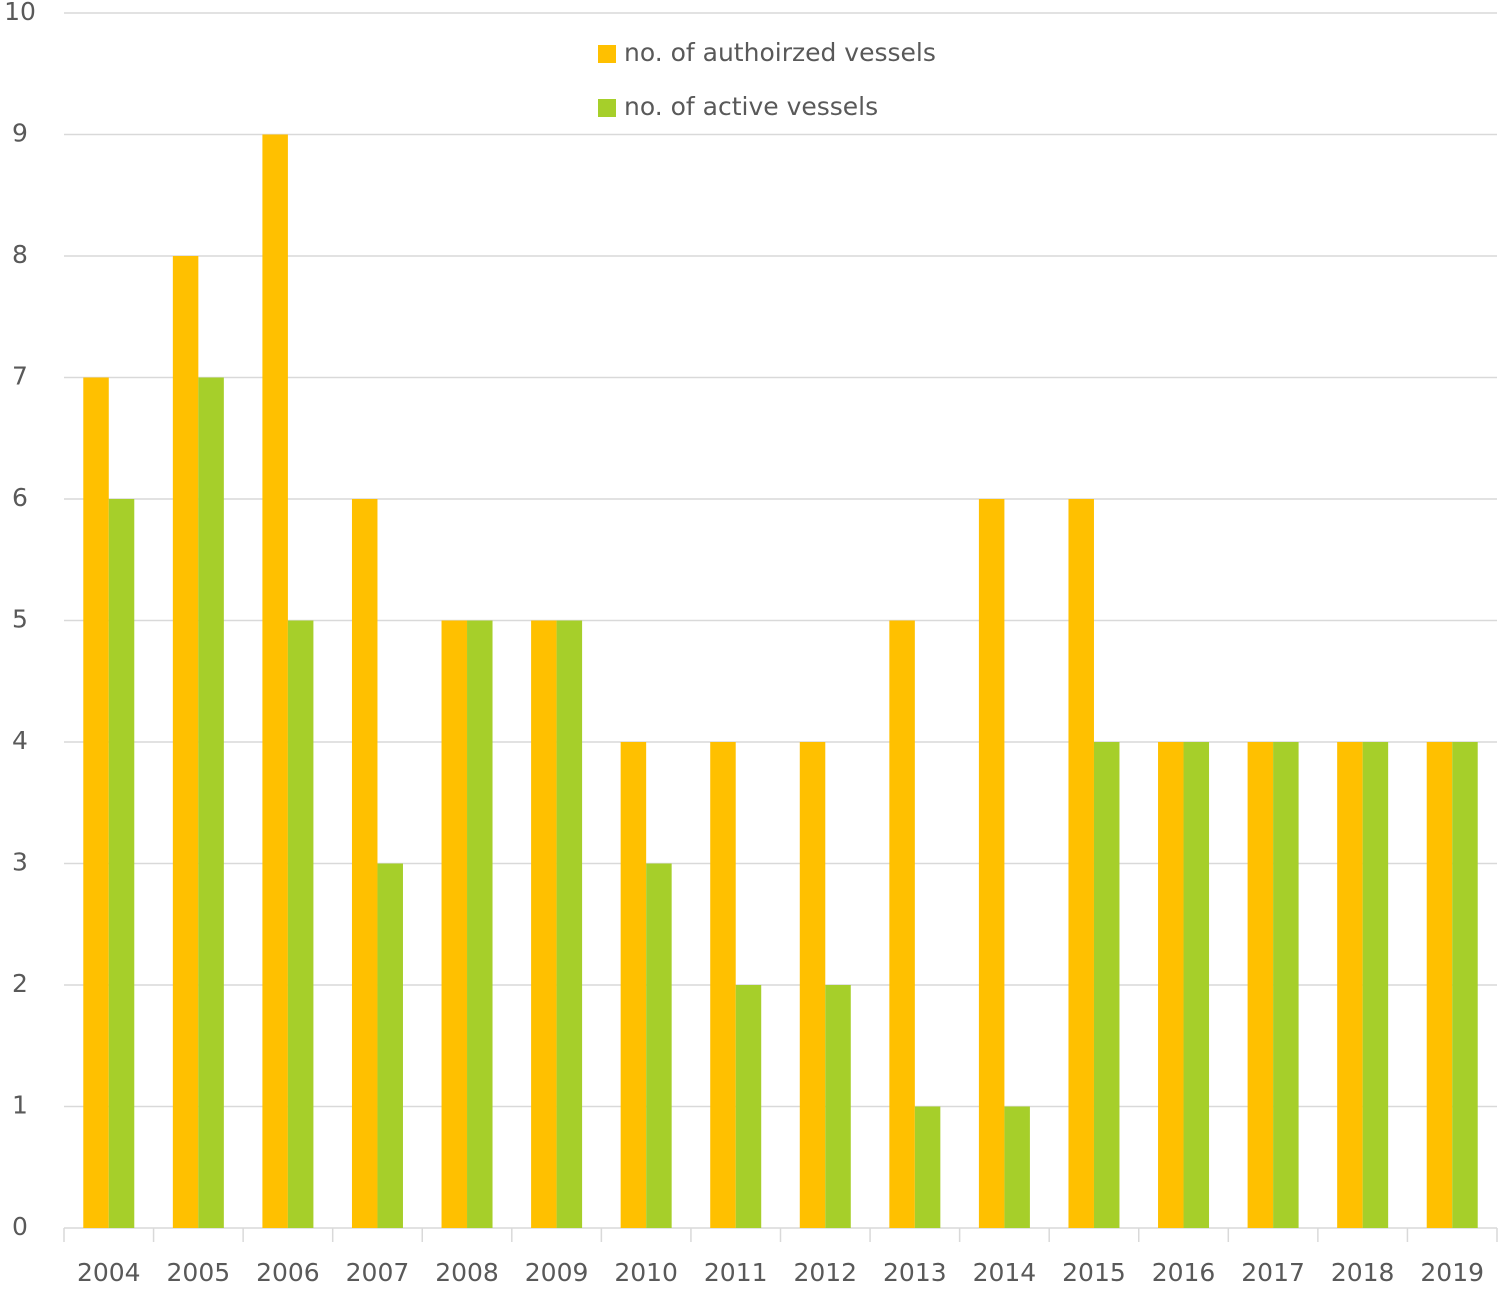 This screenshot has height=1290, width=1499. What do you see at coordinates (20, 983) in the screenshot?
I see `y-tick-label: 2` at bounding box center [20, 983].